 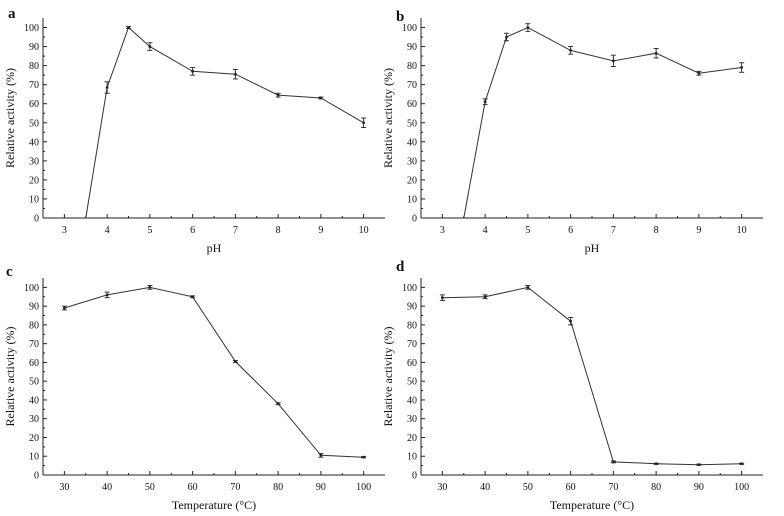 What do you see at coordinates (592, 505) in the screenshot?
I see `x-axis-label: Temperature (°C)` at bounding box center [592, 505].